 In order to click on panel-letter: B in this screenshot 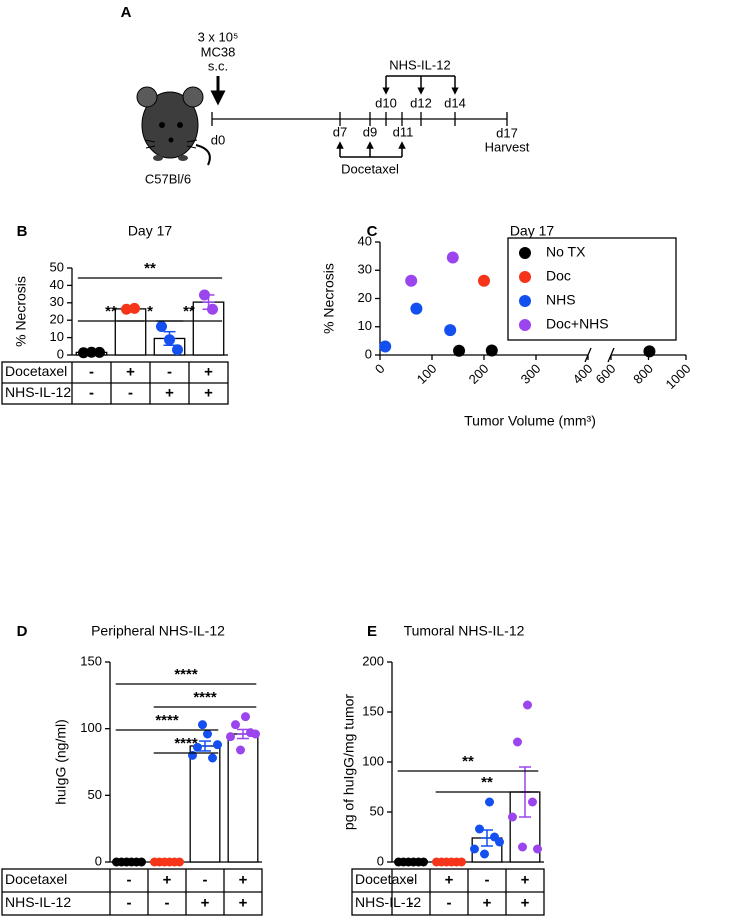, I will do `click(22, 231)`.